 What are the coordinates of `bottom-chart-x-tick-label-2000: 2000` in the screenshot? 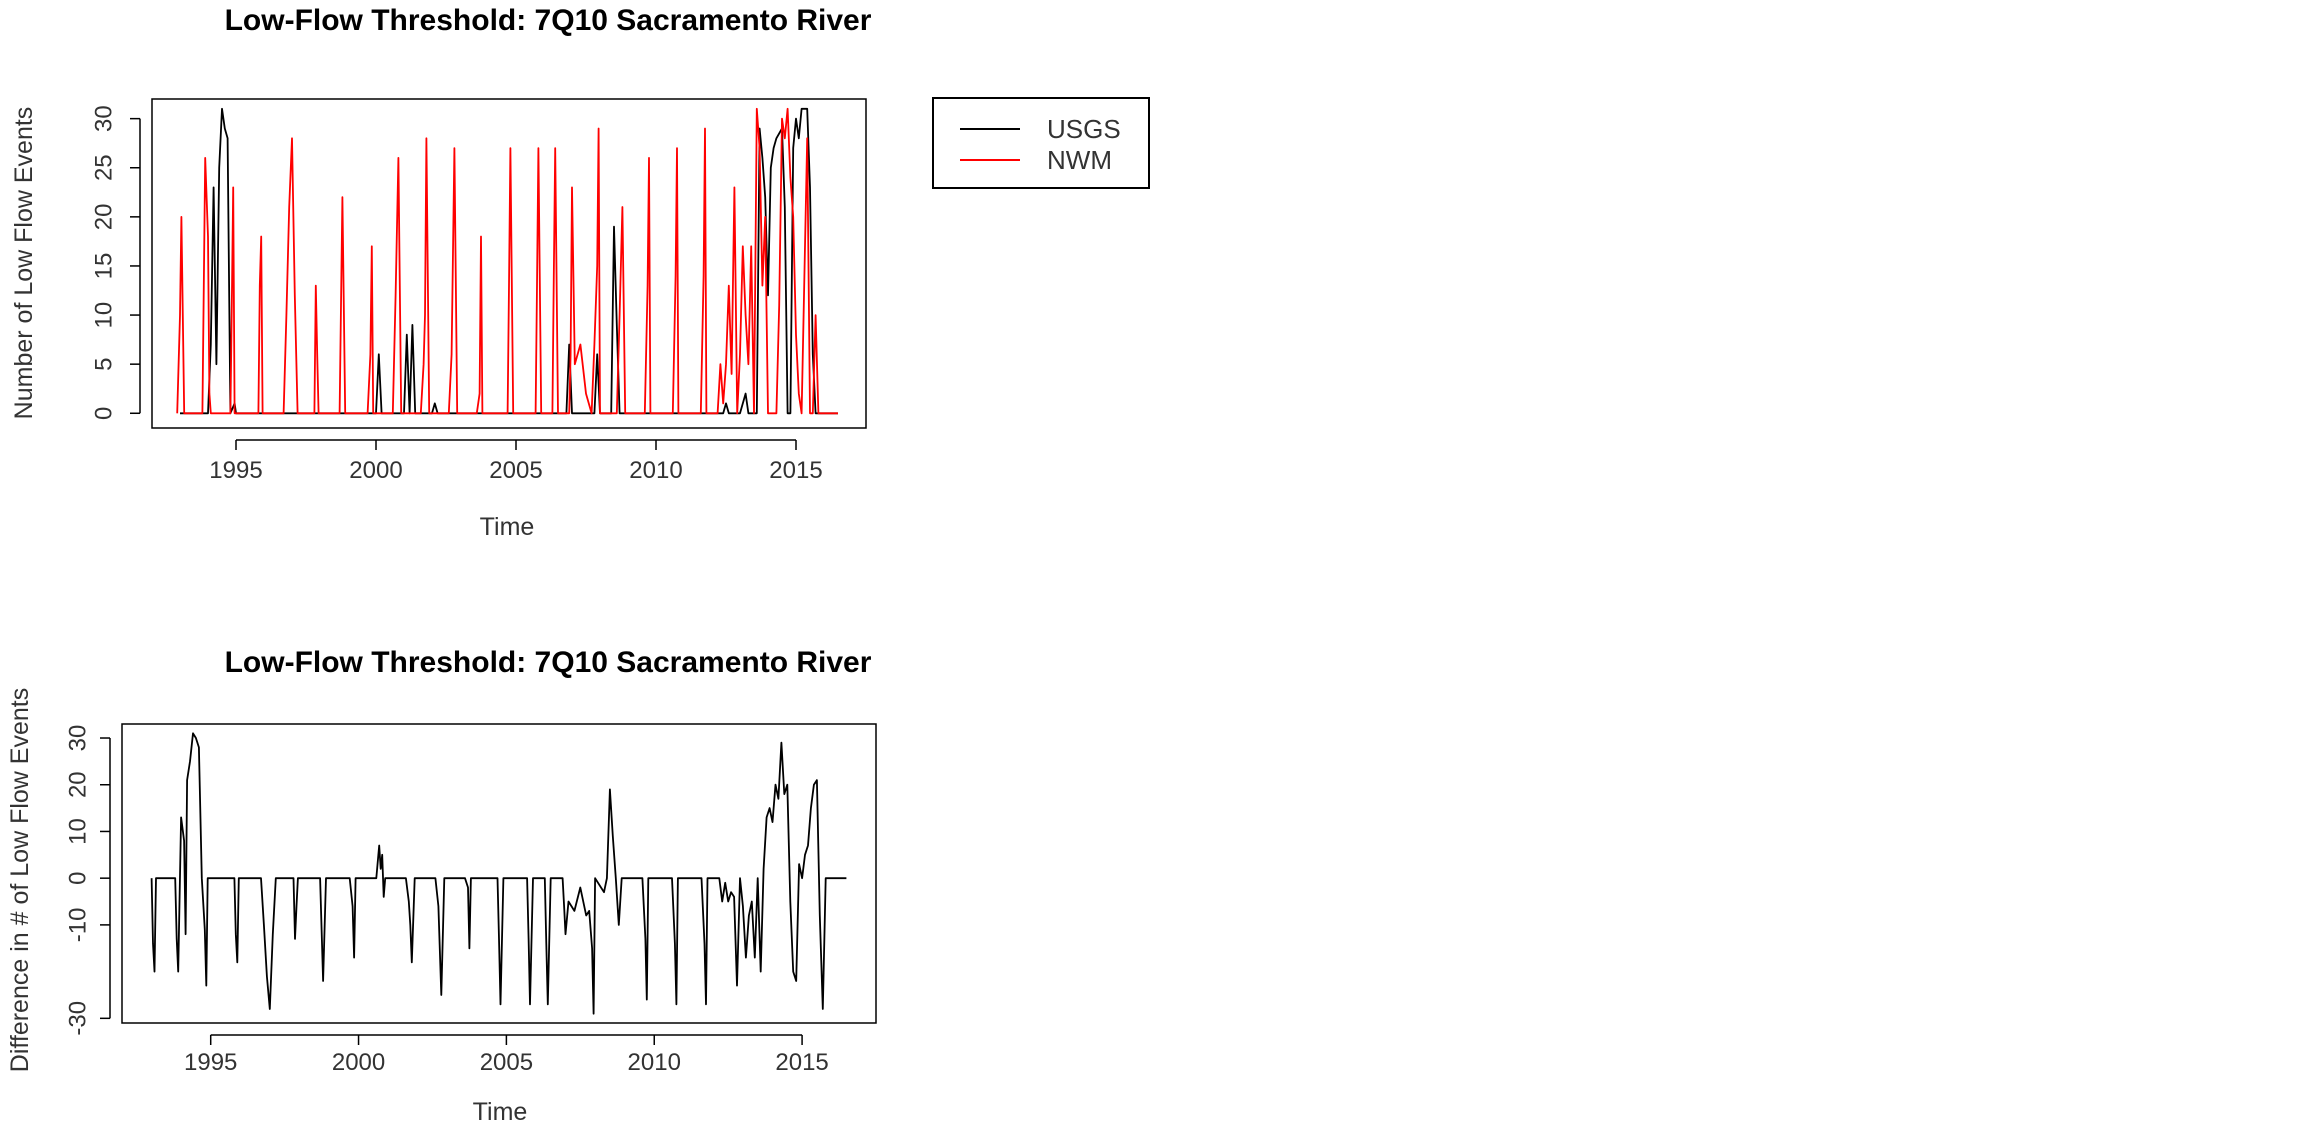 It's located at (358, 1062).